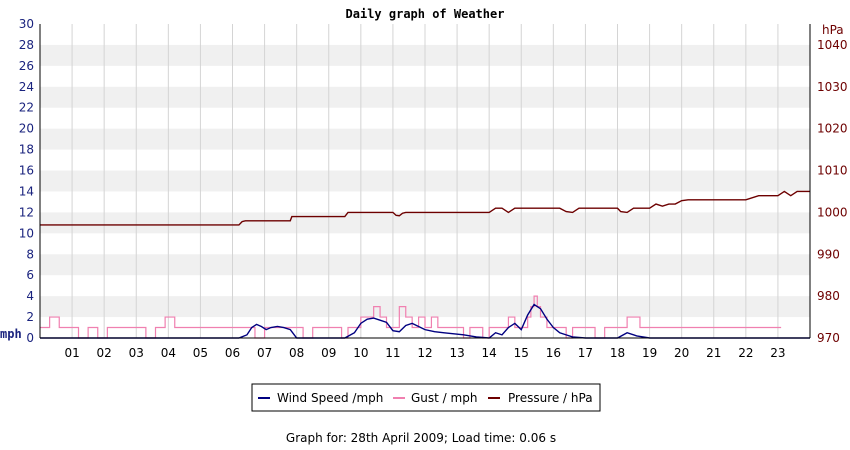 The image size is (850, 450). What do you see at coordinates (425, 14) in the screenshot?
I see `chart-title: Daily graph of Weather` at bounding box center [425, 14].